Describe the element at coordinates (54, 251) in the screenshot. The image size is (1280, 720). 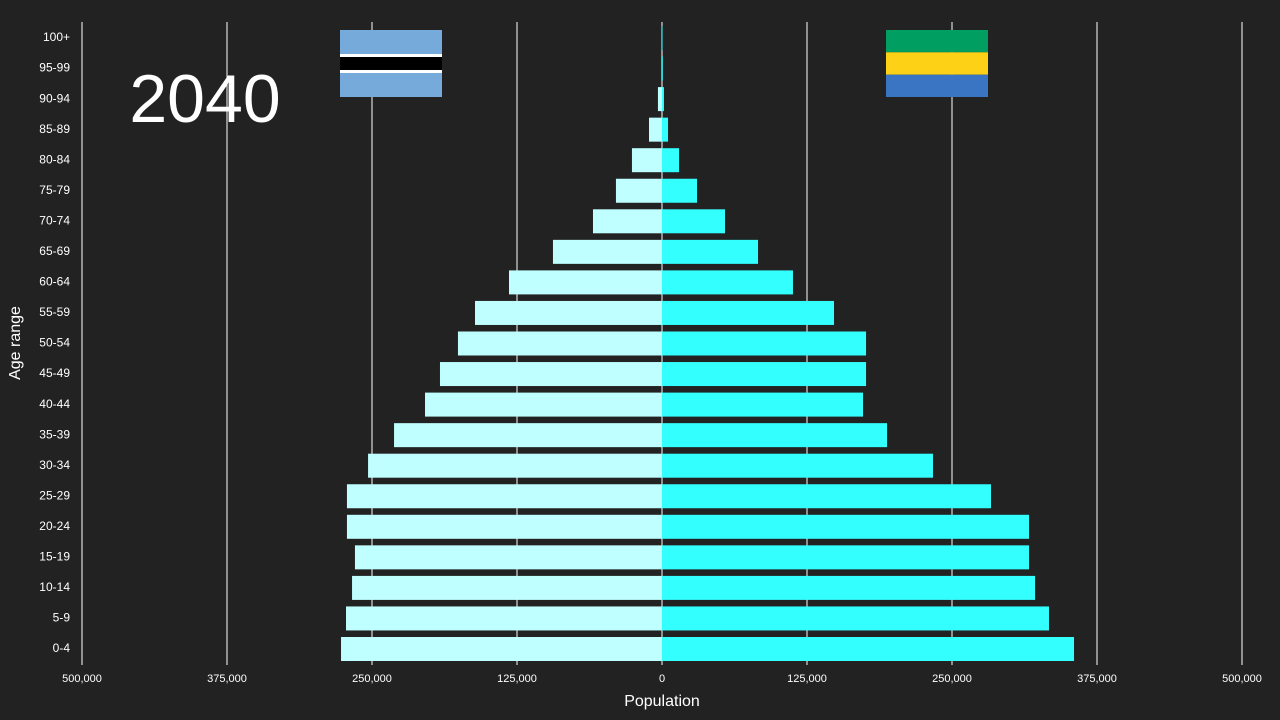
I see `y-tick-label: 65-69` at that location.